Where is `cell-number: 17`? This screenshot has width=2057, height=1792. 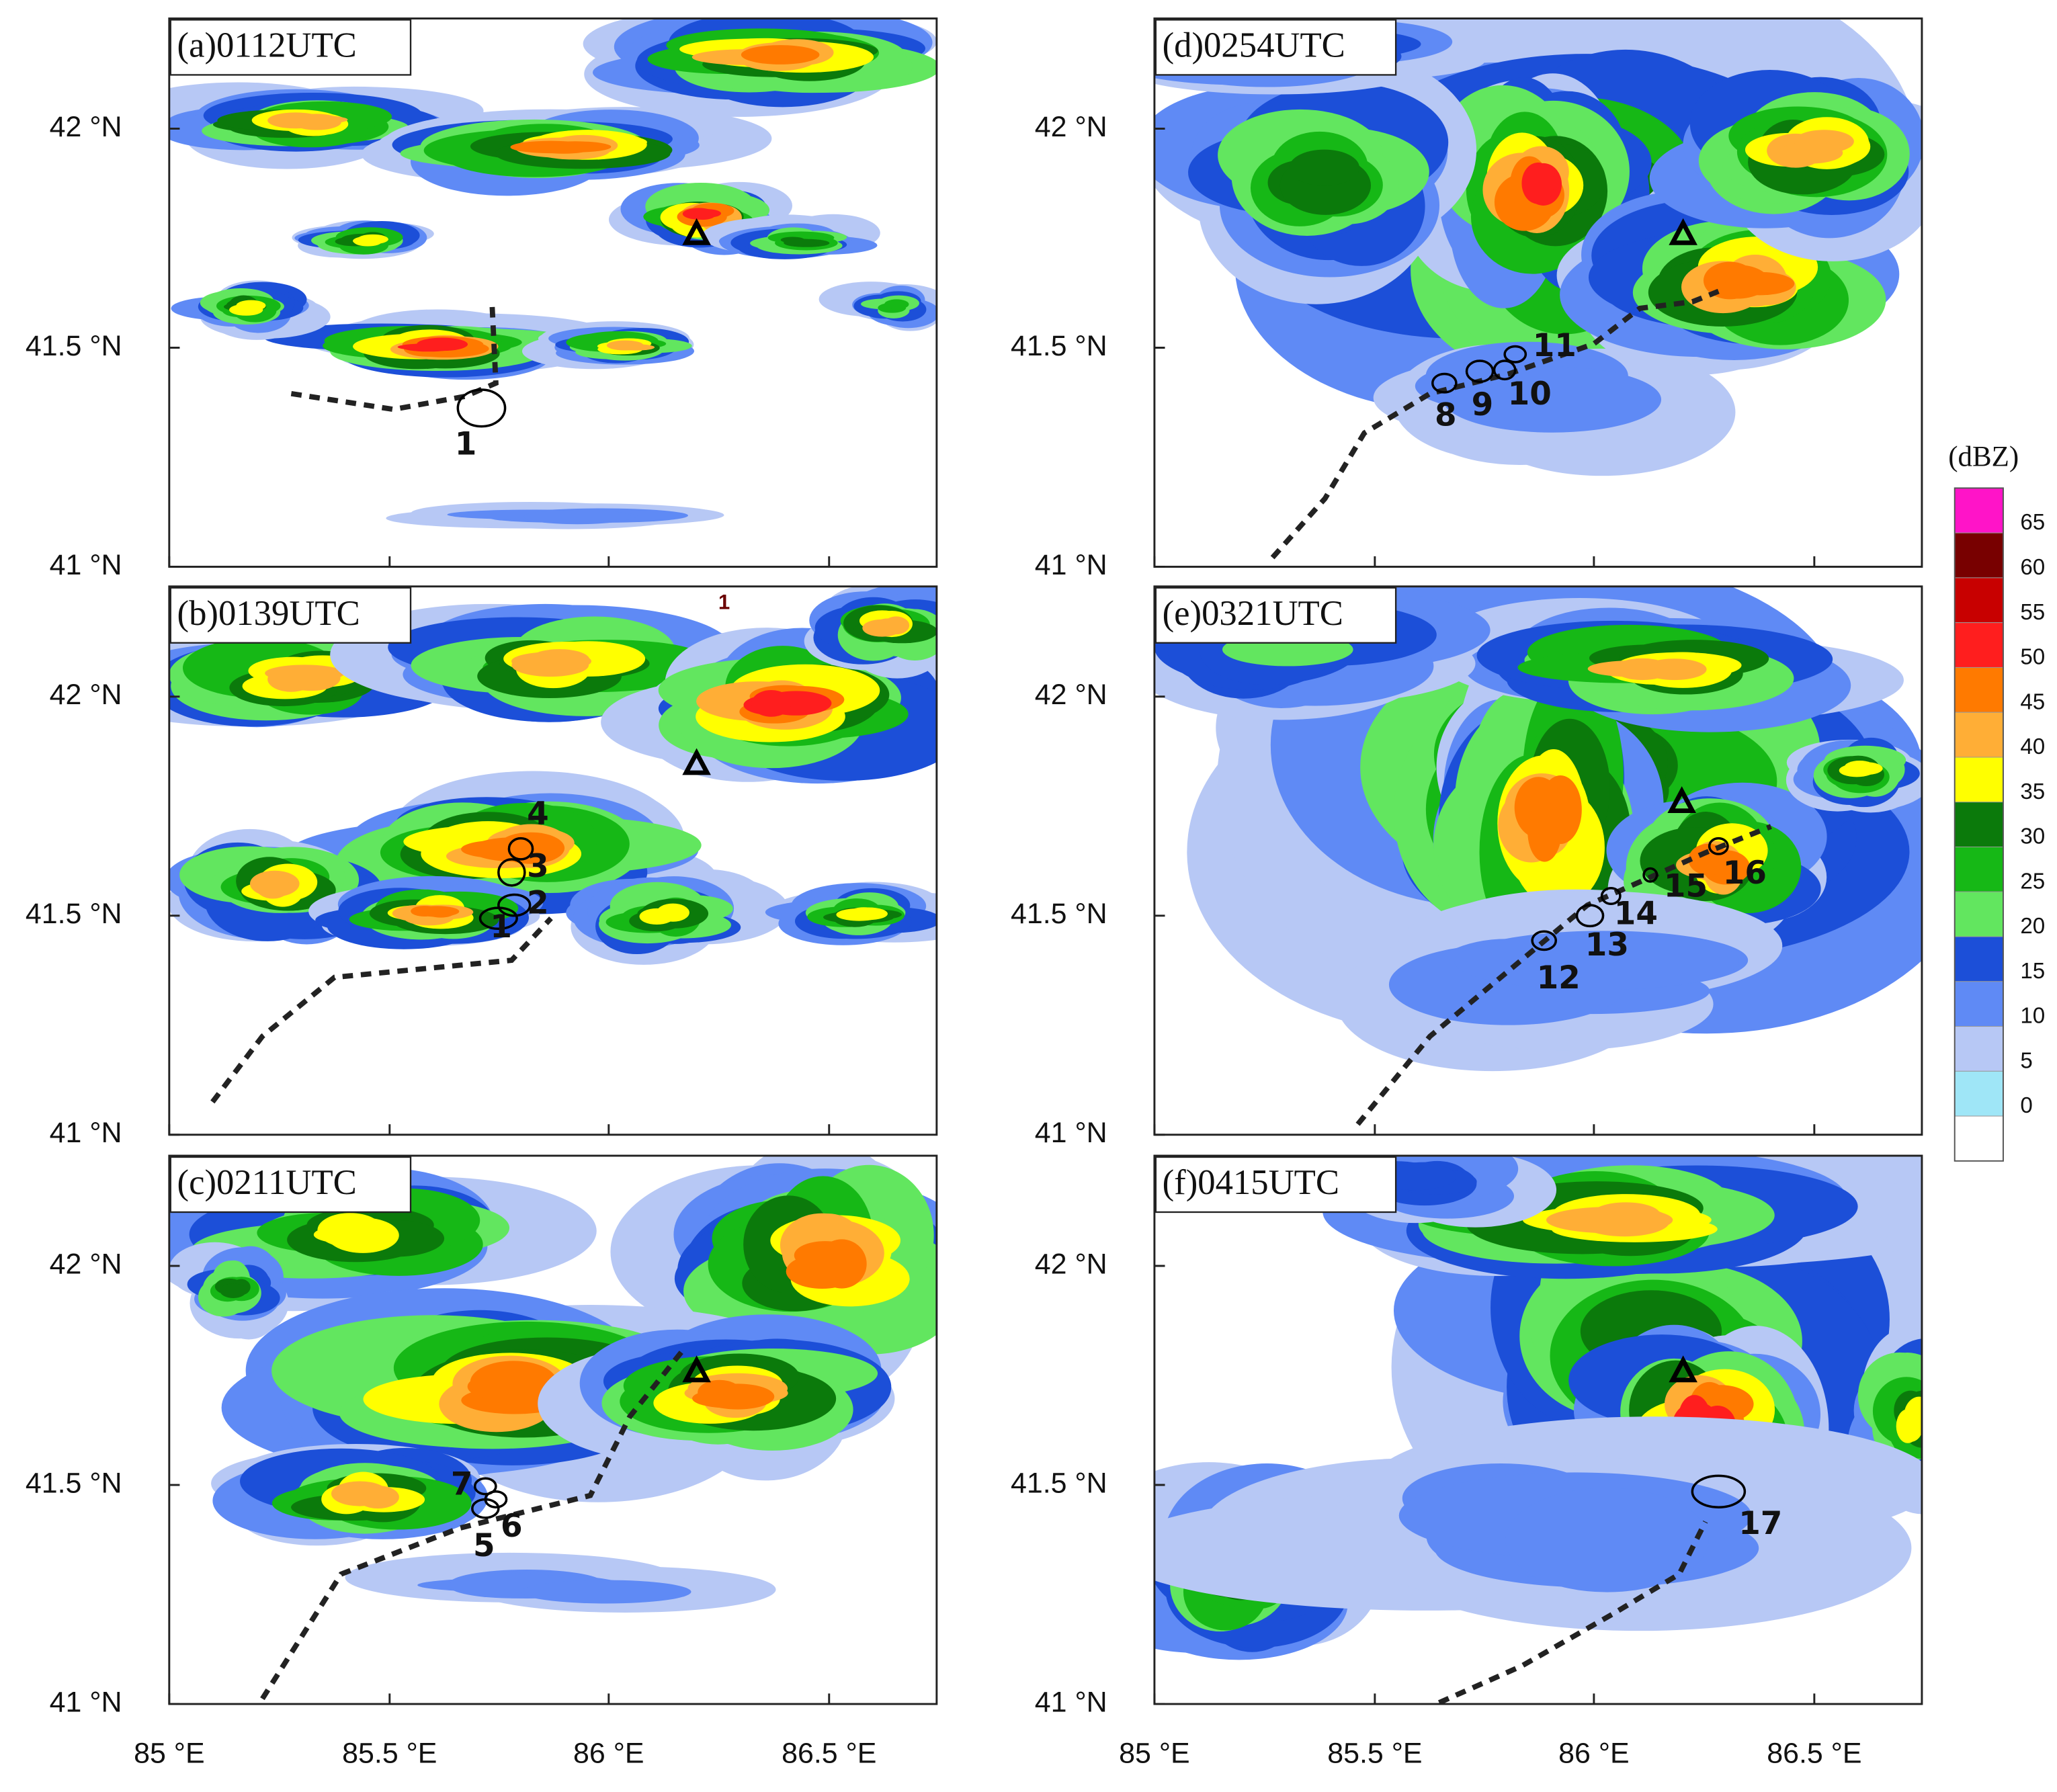 cell-number: 17 is located at coordinates (1760, 1524).